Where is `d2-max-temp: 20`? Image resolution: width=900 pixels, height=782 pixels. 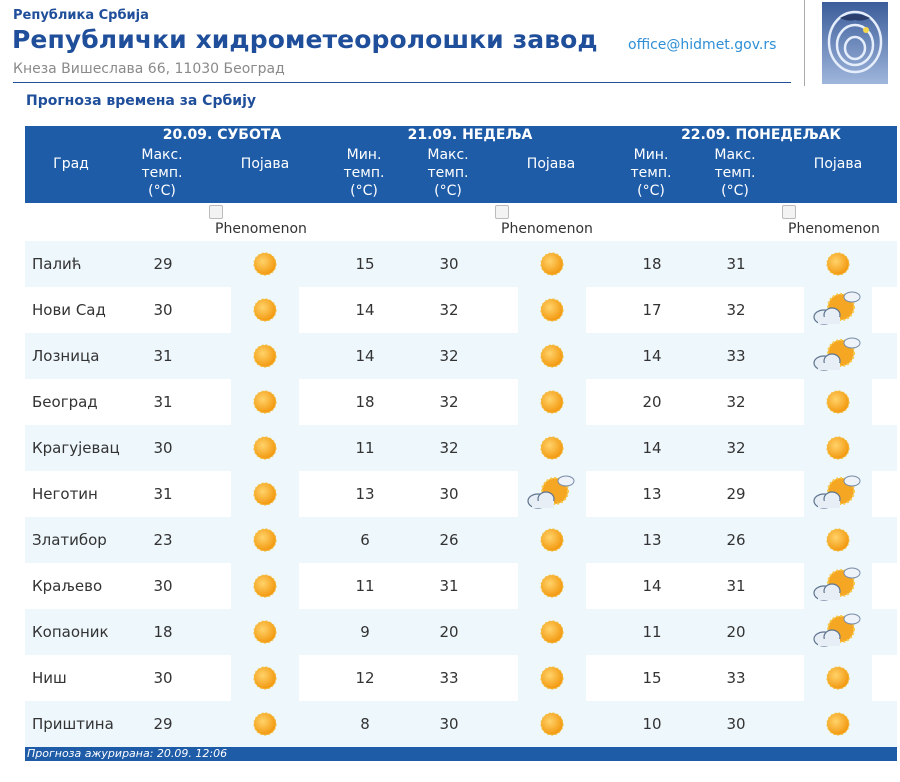 d2-max-temp: 20 is located at coordinates (449, 632).